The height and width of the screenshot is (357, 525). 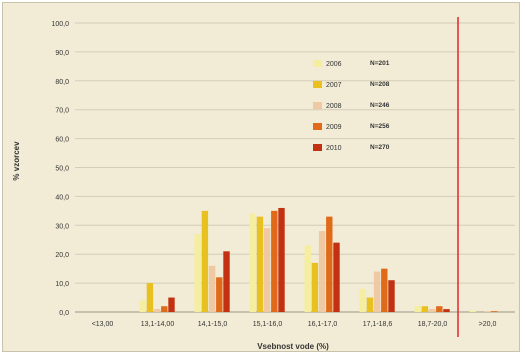 I want to click on x-tick-label: 18,7-20,0, so click(x=433, y=324).